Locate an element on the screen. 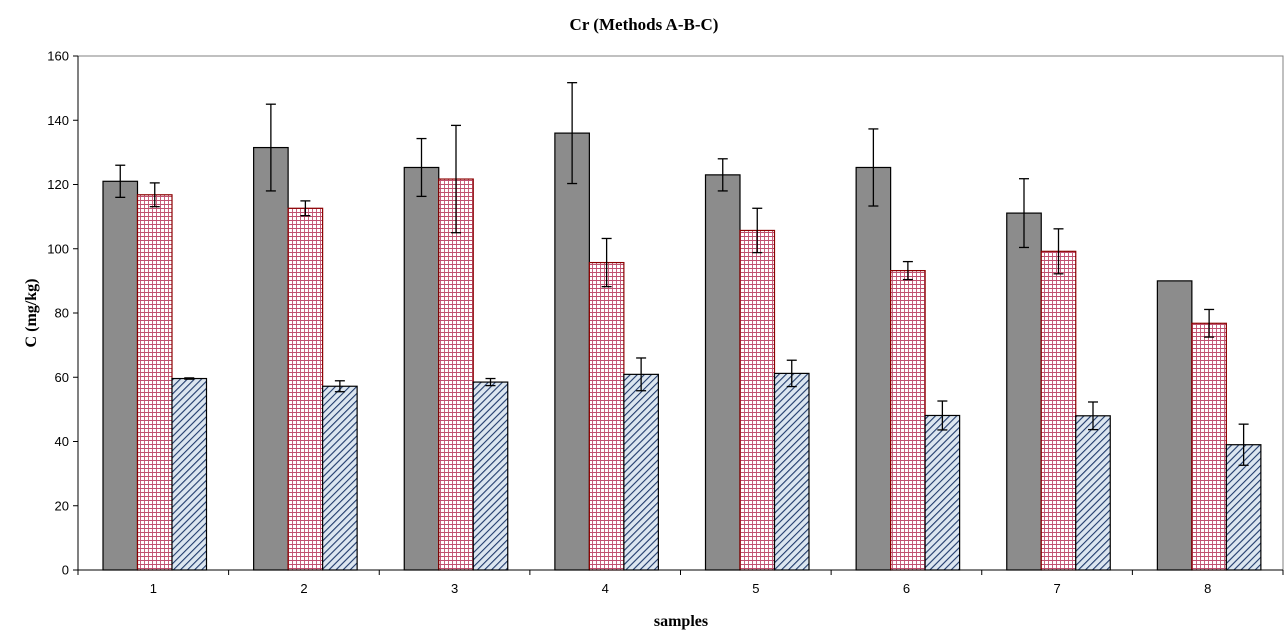 The height and width of the screenshot is (638, 1288). y-tick-label: 80 is located at coordinates (62, 313).